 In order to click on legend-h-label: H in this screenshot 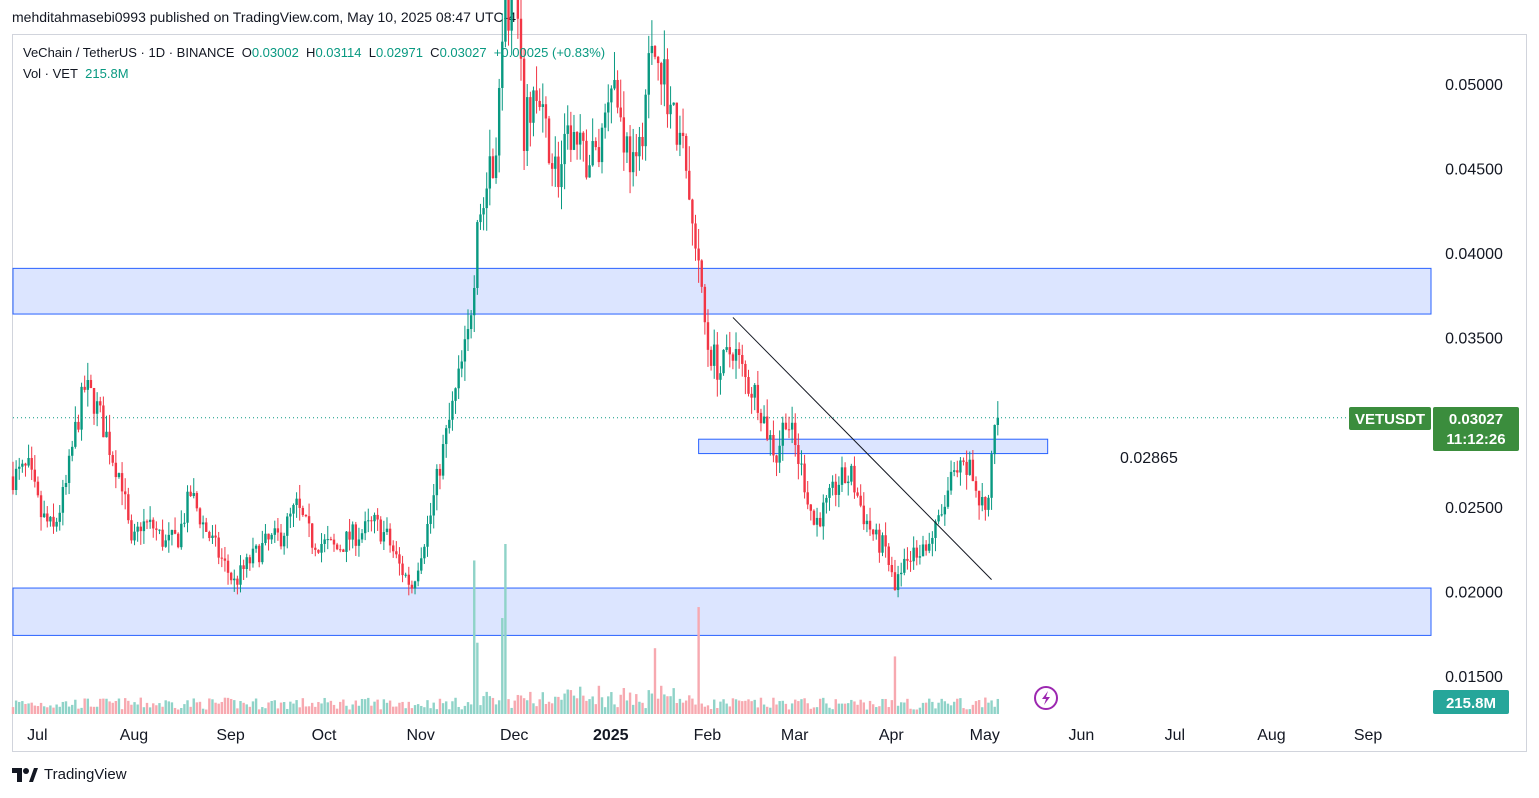, I will do `click(311, 52)`.